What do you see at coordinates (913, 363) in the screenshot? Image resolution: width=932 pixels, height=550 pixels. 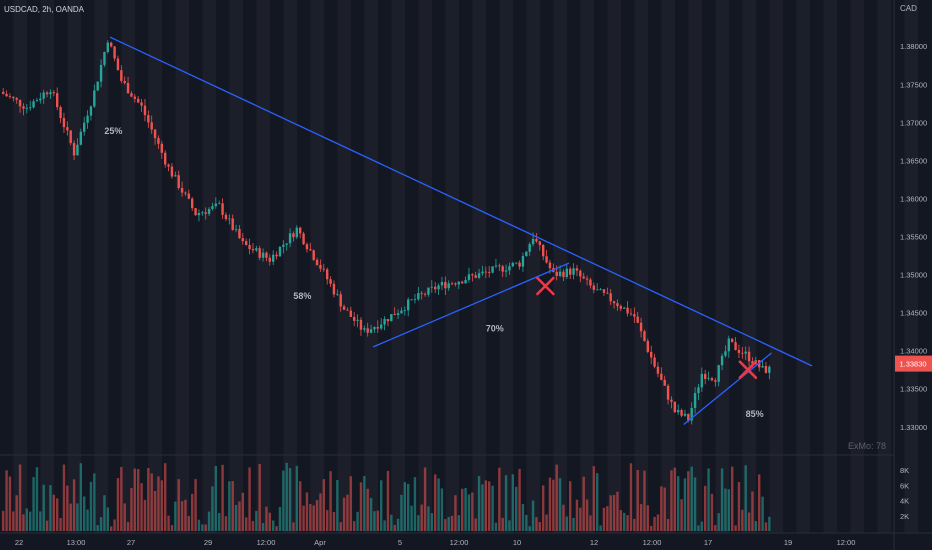 I see `current-price-tag: 1.33830` at bounding box center [913, 363].